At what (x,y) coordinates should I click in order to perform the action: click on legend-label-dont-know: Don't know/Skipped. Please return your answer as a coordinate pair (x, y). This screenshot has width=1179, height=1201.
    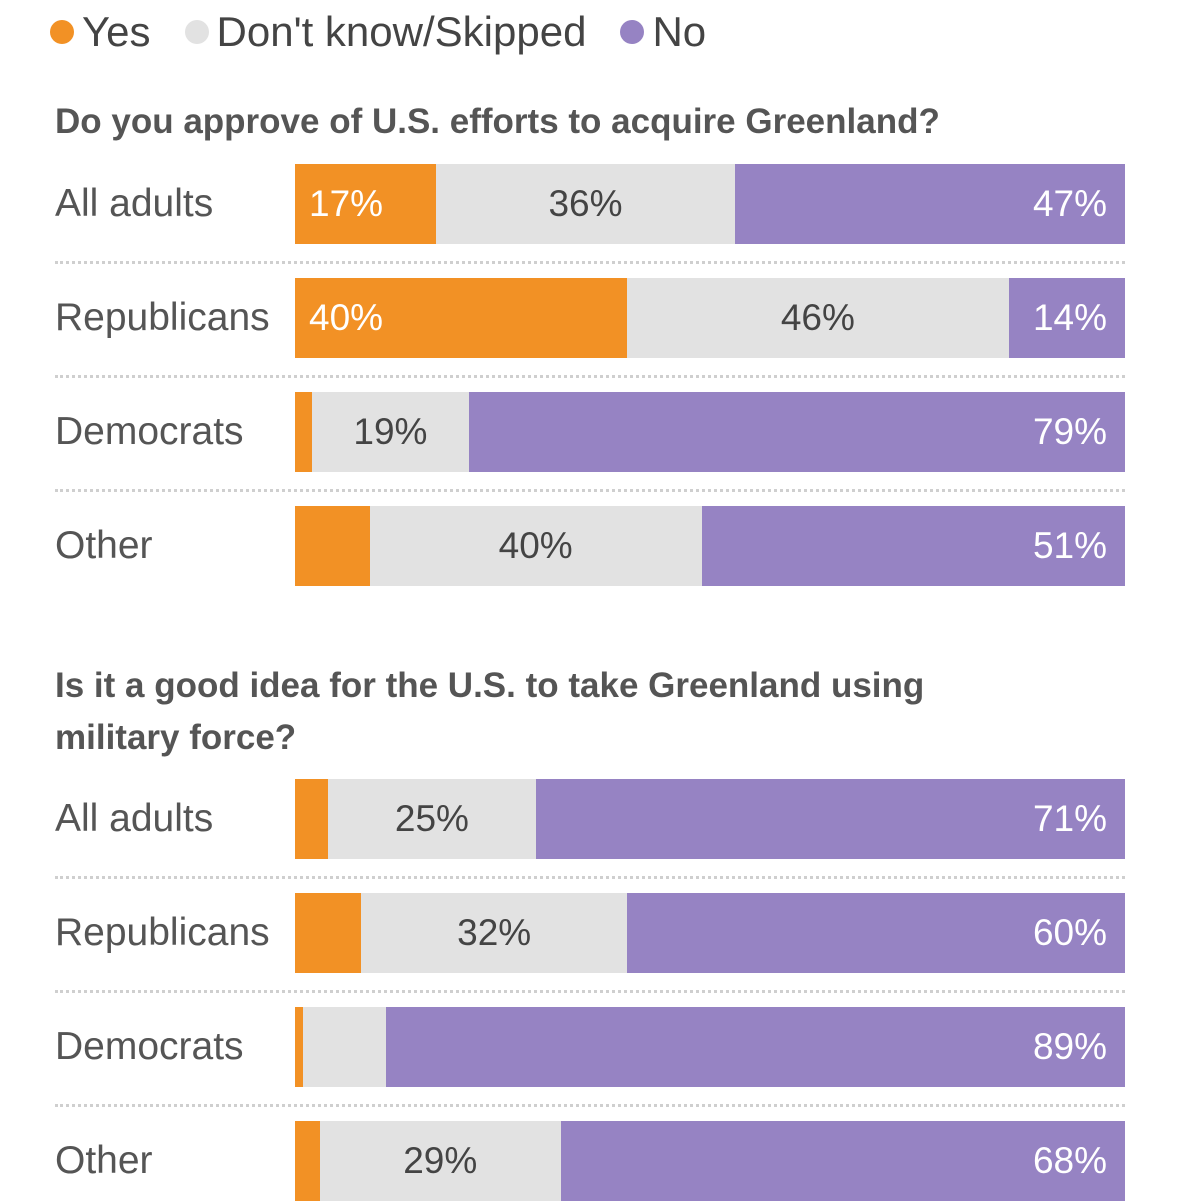
    Looking at the image, I should click on (401, 31).